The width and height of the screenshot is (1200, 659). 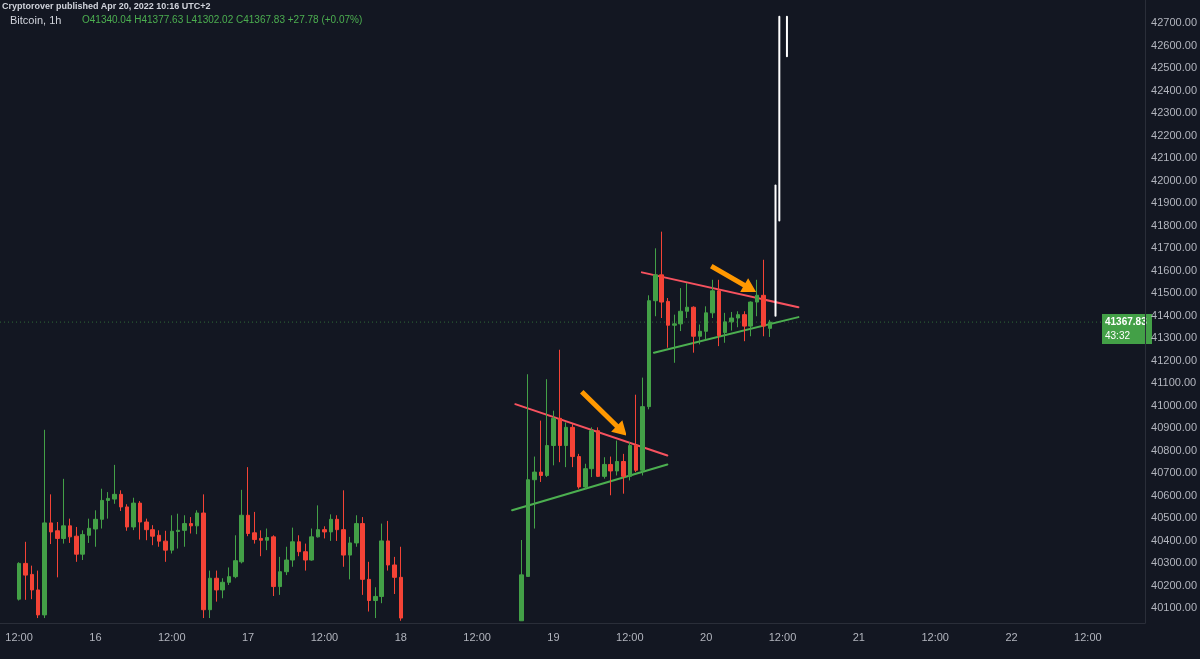 What do you see at coordinates (1174, 494) in the screenshot?
I see `y-tick-label: 40600.00` at bounding box center [1174, 494].